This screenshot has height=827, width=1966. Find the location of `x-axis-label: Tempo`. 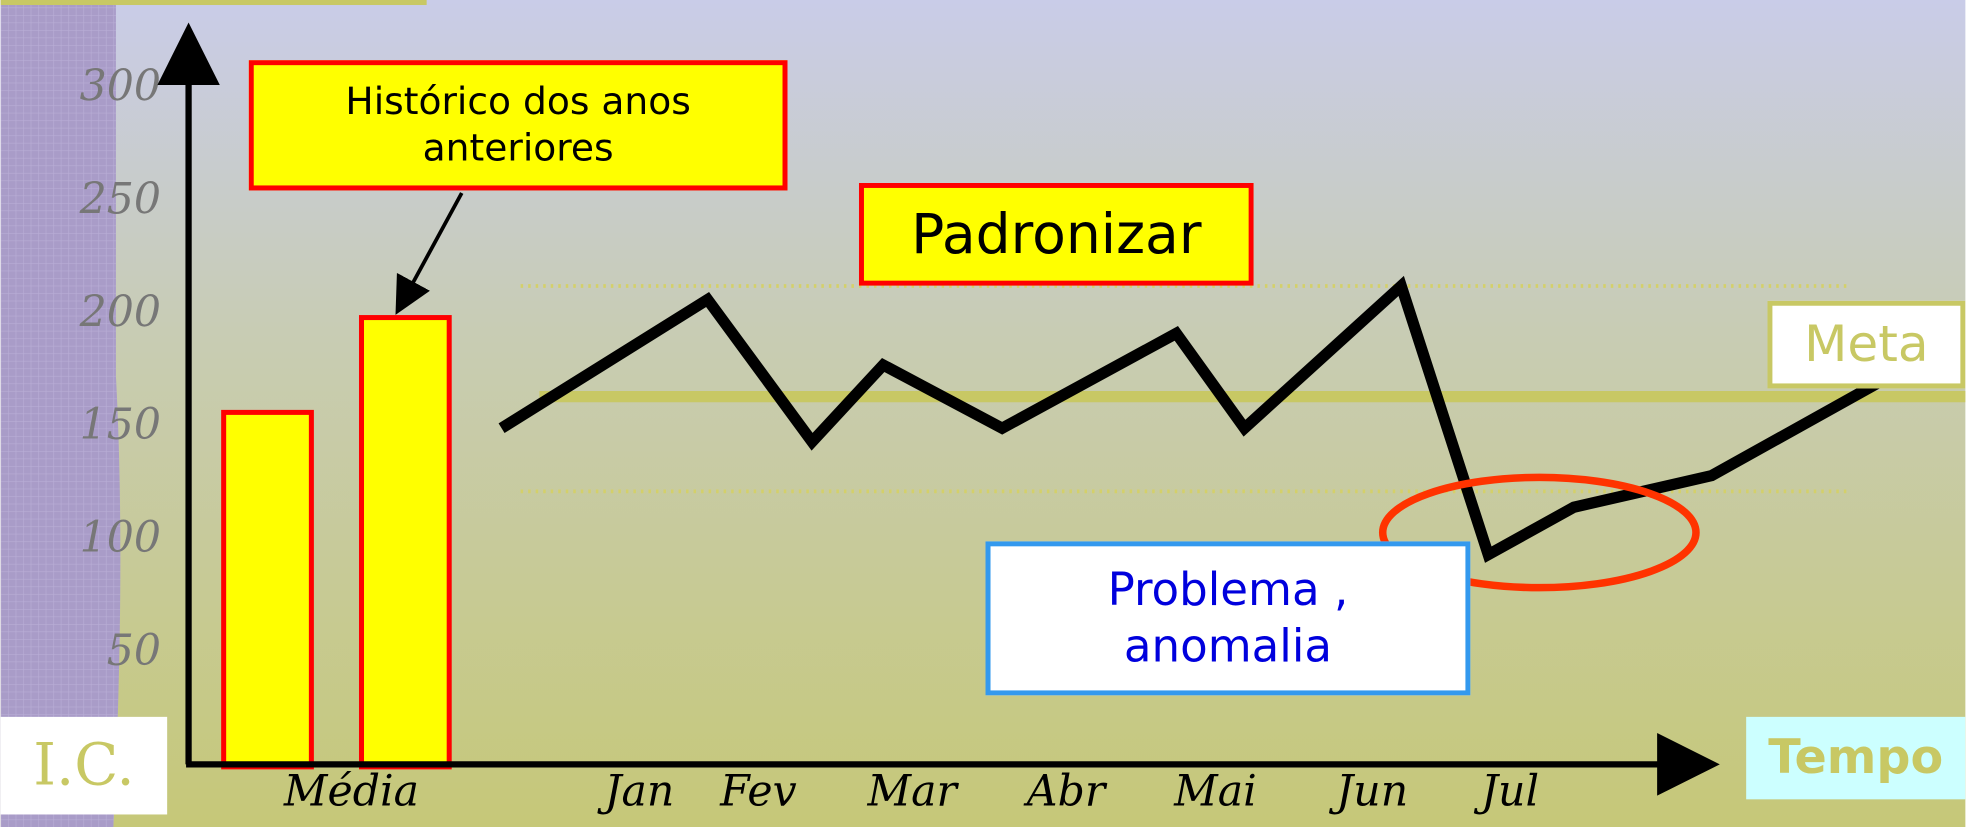

x-axis-label: Tempo is located at coordinates (1856, 758).